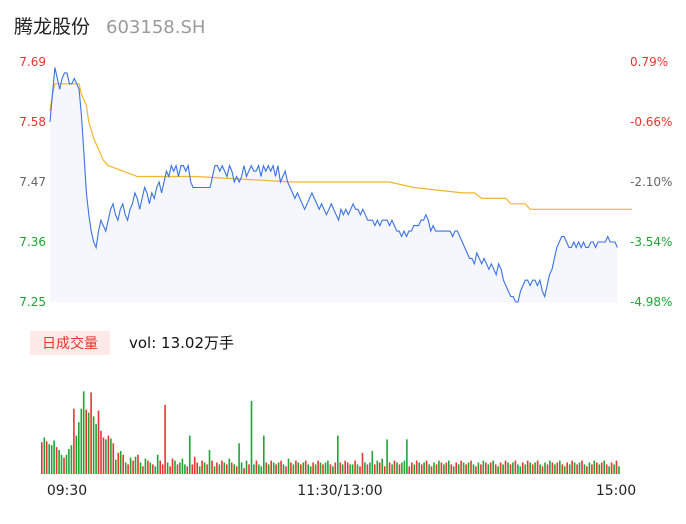 The height and width of the screenshot is (524, 686). What do you see at coordinates (67, 491) in the screenshot?
I see `time-tick-label: 09:30` at bounding box center [67, 491].